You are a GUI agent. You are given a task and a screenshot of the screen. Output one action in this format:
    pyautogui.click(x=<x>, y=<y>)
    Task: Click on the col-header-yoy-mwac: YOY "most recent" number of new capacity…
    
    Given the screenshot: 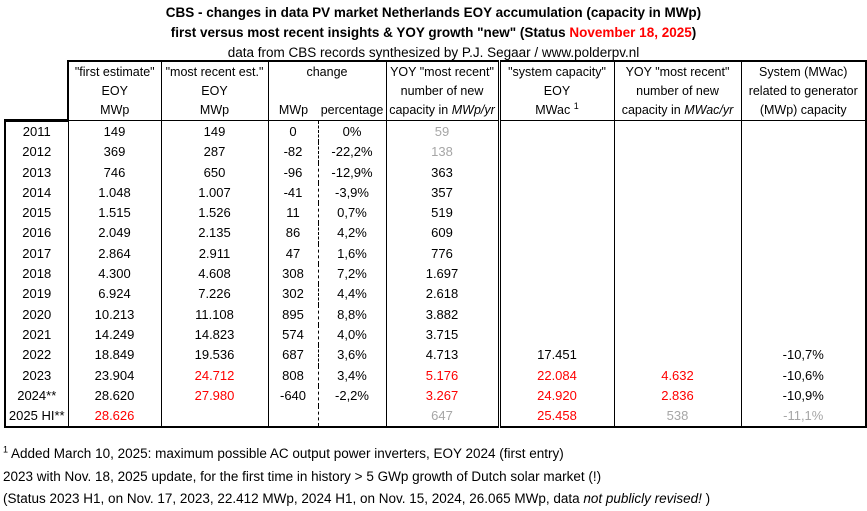 What is the action you would take?
    pyautogui.click(x=677, y=90)
    